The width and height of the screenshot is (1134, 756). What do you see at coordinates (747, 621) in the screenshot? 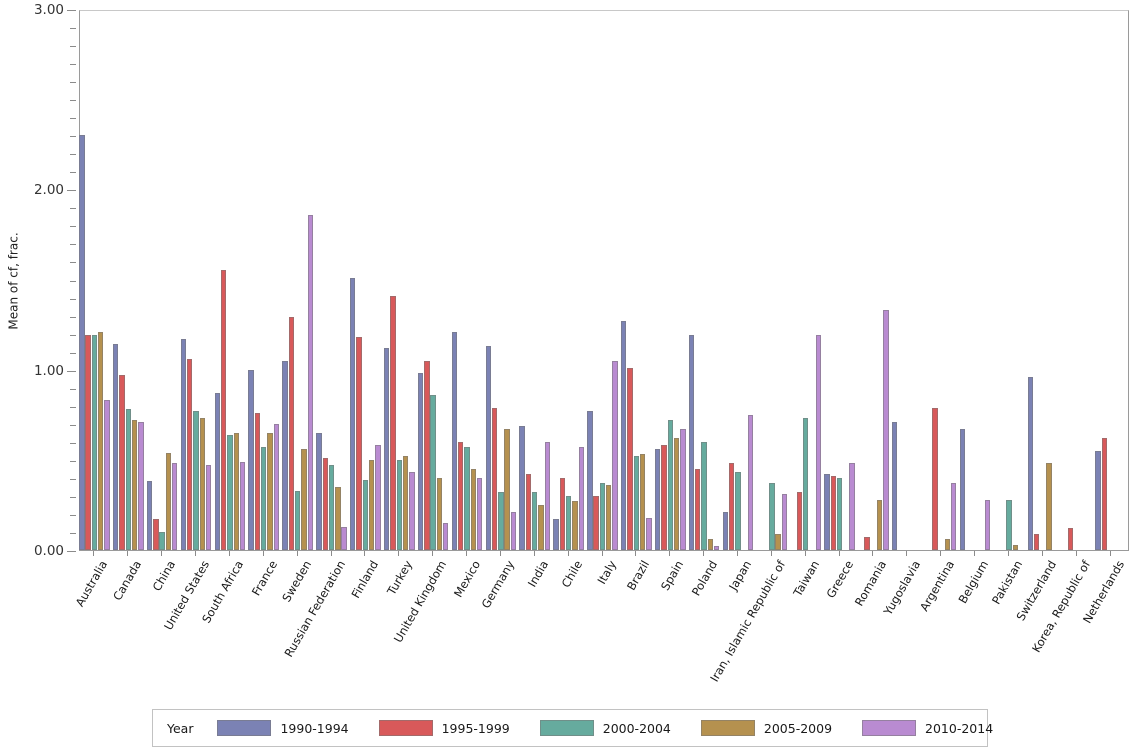
I see `x-axis-tick-label: Iran, Islamic Republic of` at bounding box center [747, 621].